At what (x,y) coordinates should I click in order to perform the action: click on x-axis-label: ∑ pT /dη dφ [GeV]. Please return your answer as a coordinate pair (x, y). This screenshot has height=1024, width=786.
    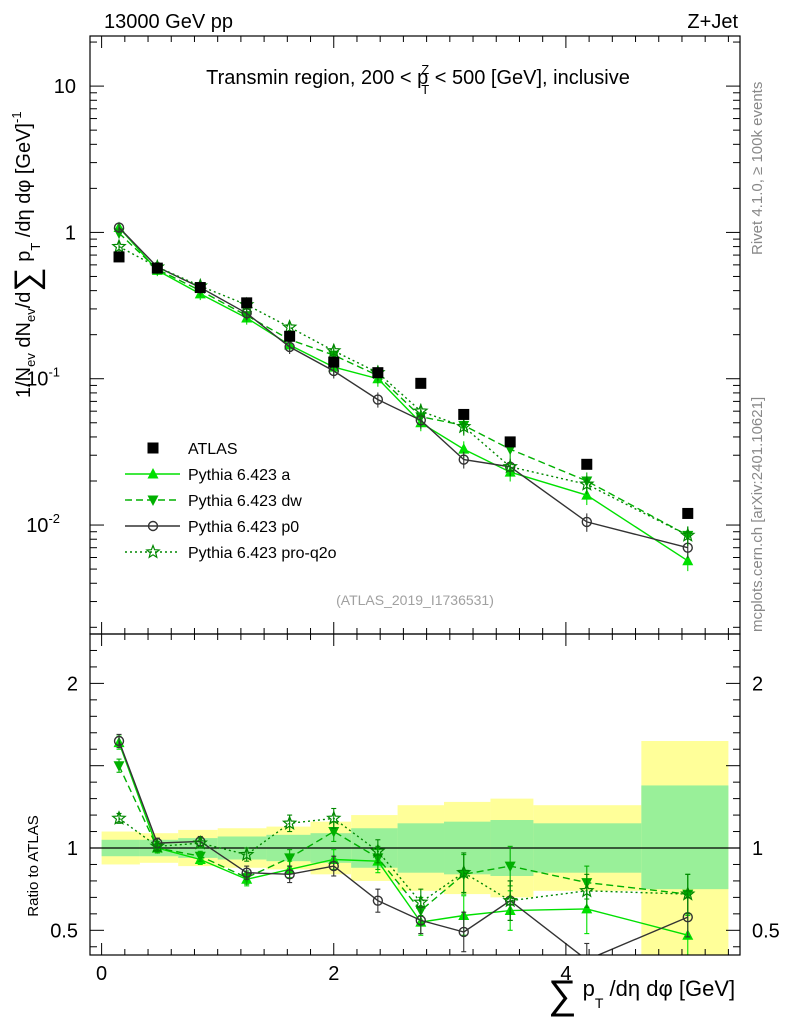
    Looking at the image, I should click on (641, 995).